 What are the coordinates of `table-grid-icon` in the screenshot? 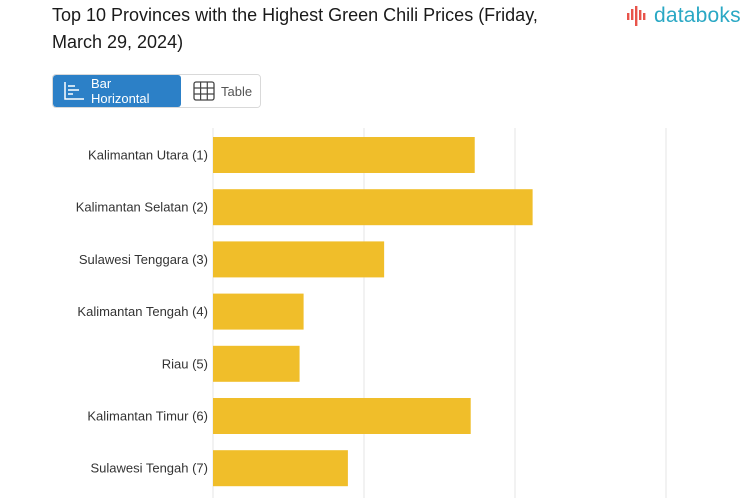 It's located at (204, 91).